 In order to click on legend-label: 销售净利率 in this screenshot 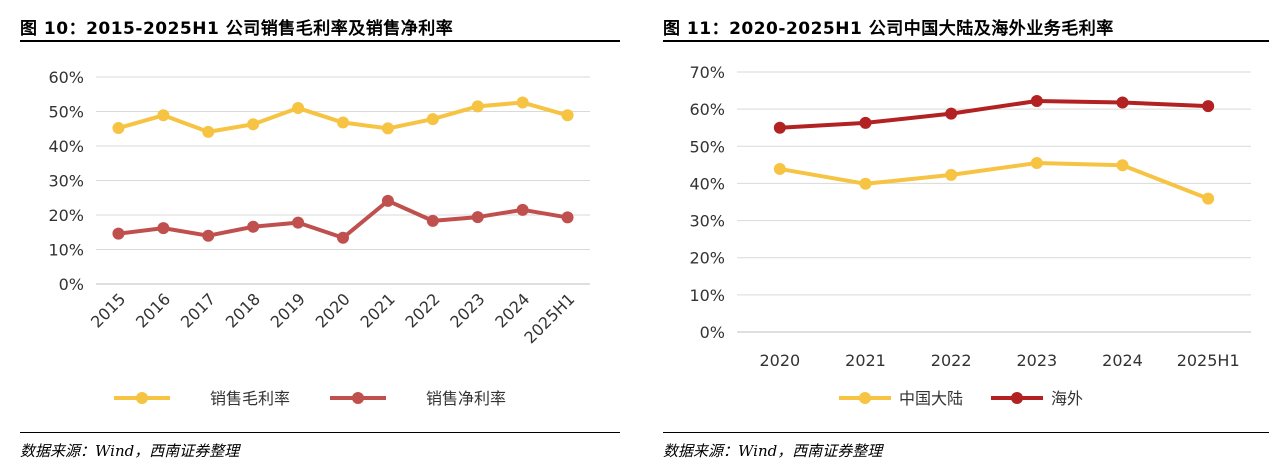, I will do `click(466, 398)`.